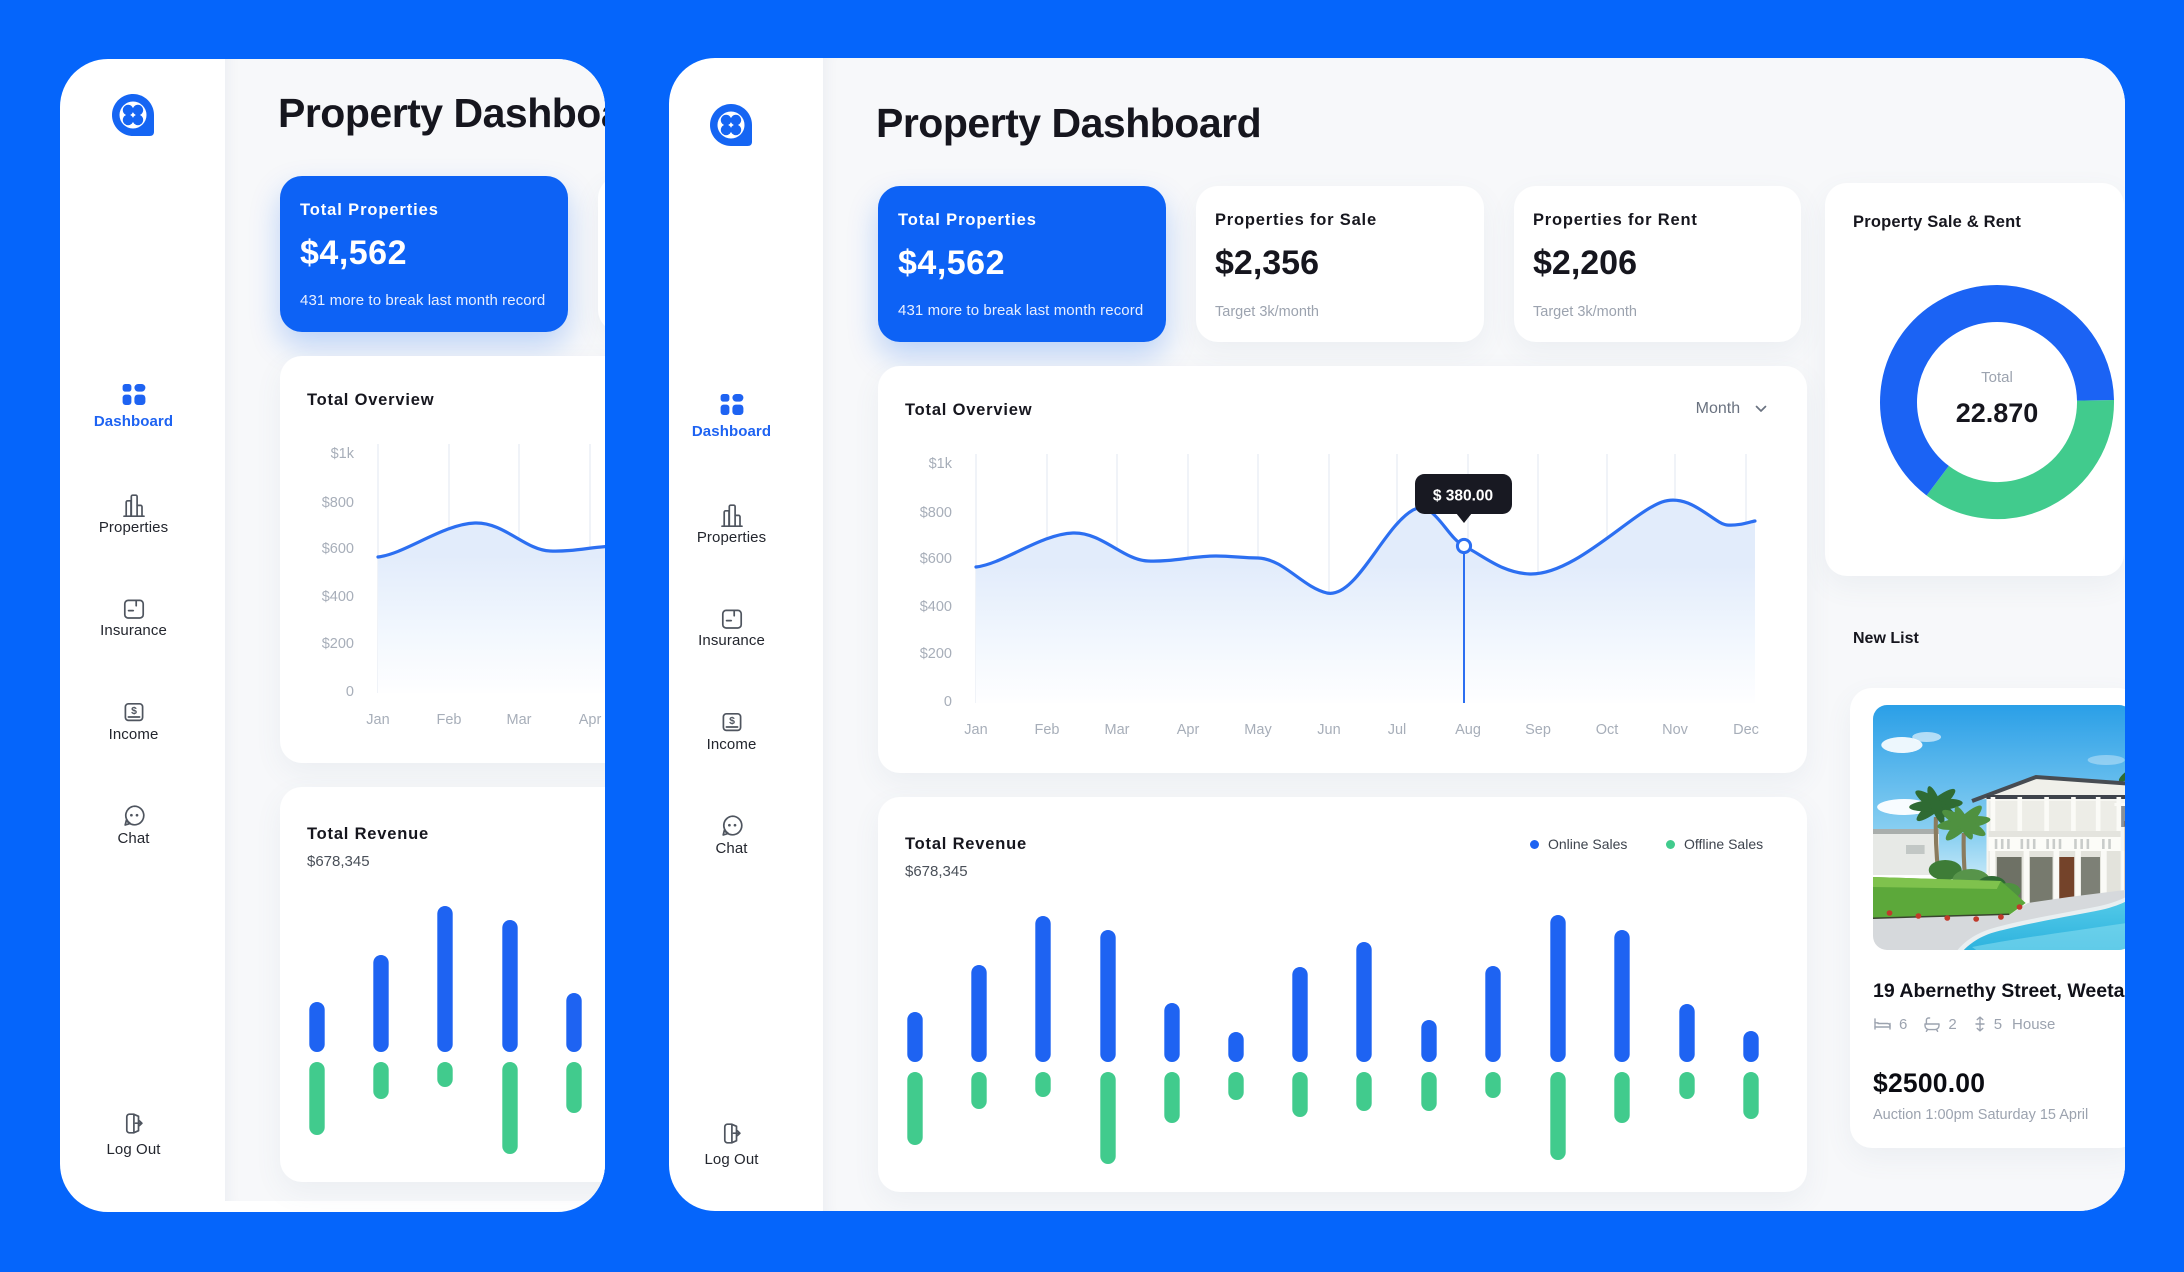  What do you see at coordinates (1463, 496) in the screenshot?
I see `svg-text: $ 380.00` at bounding box center [1463, 496].